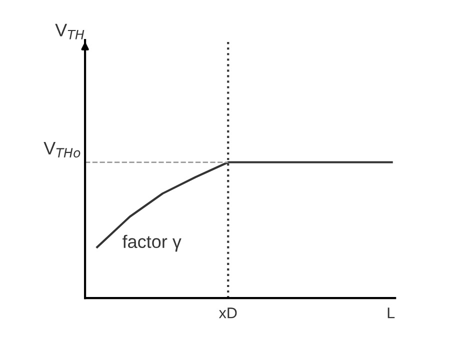 Image resolution: width=450 pixels, height=345 pixels. Describe the element at coordinates (227, 313) in the screenshot. I see `text: xD` at that location.